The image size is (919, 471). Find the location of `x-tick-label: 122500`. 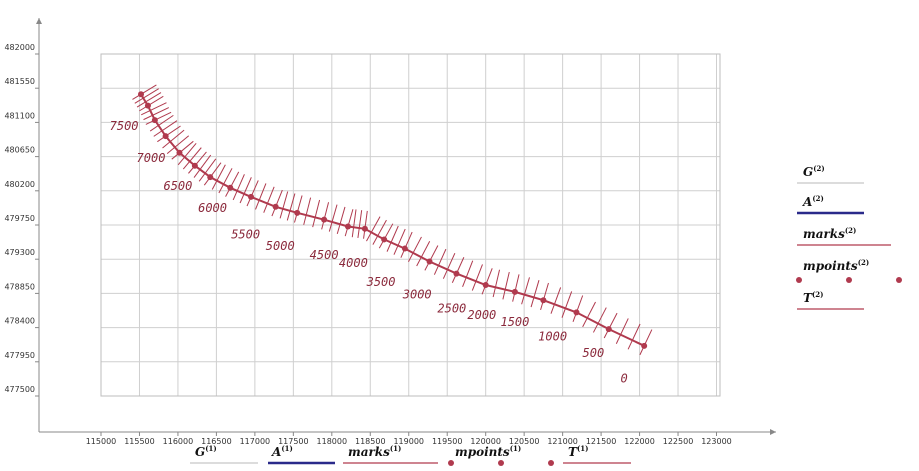

x-tick-label: 122500 is located at coordinates (678, 441).